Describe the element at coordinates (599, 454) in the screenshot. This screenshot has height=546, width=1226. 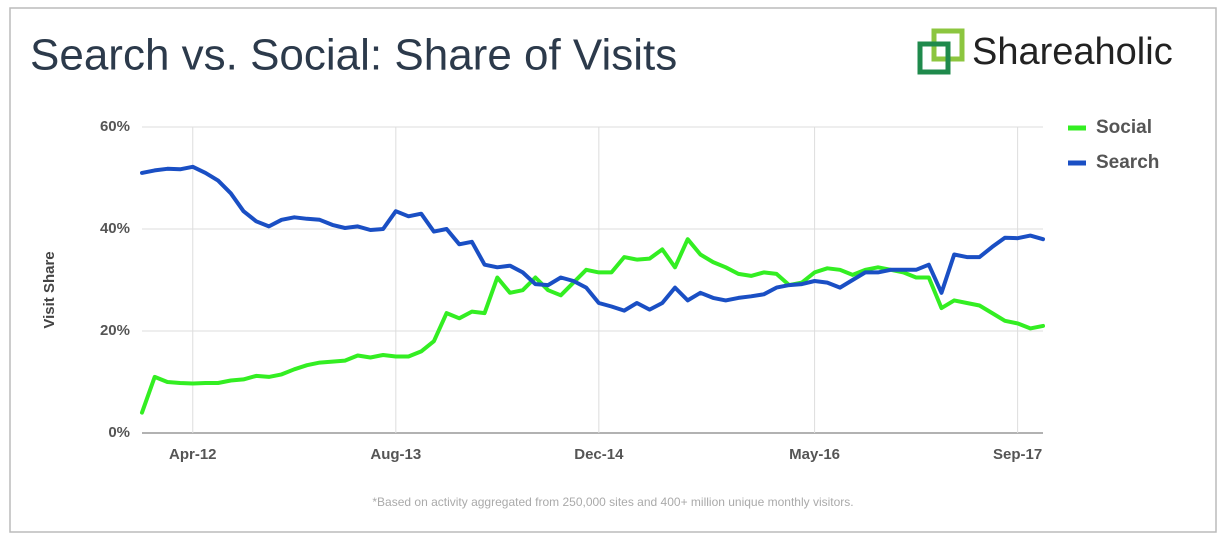
I see `x-tick-label: Dec-14` at that location.